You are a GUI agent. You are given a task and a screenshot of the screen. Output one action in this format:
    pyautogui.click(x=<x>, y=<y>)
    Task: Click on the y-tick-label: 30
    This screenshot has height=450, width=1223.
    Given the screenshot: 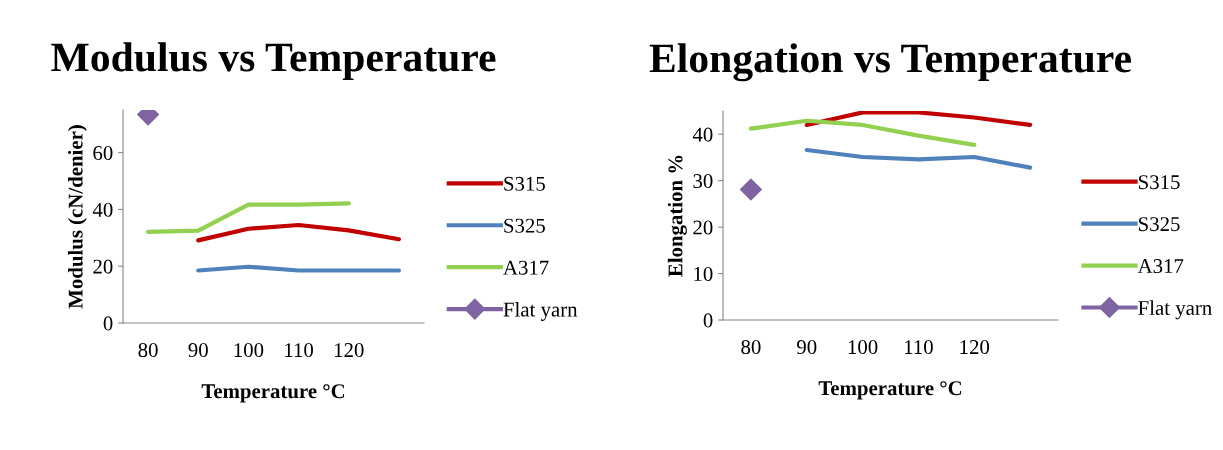 What is the action you would take?
    pyautogui.click(x=703, y=181)
    